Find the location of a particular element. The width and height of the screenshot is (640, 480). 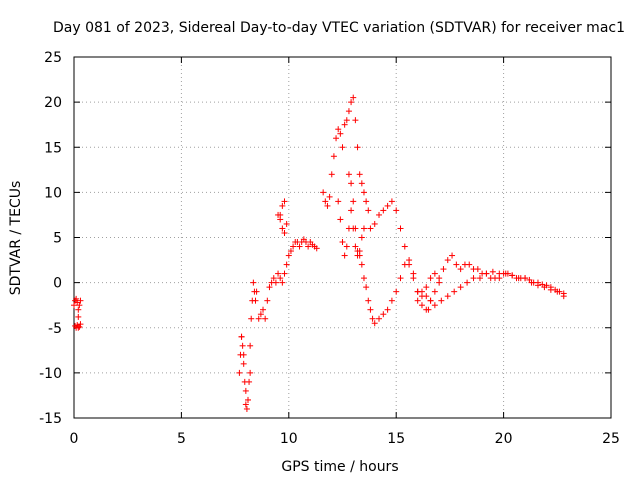

y-axis-label: SDTVAR / TECUs is located at coordinates (16, 238).